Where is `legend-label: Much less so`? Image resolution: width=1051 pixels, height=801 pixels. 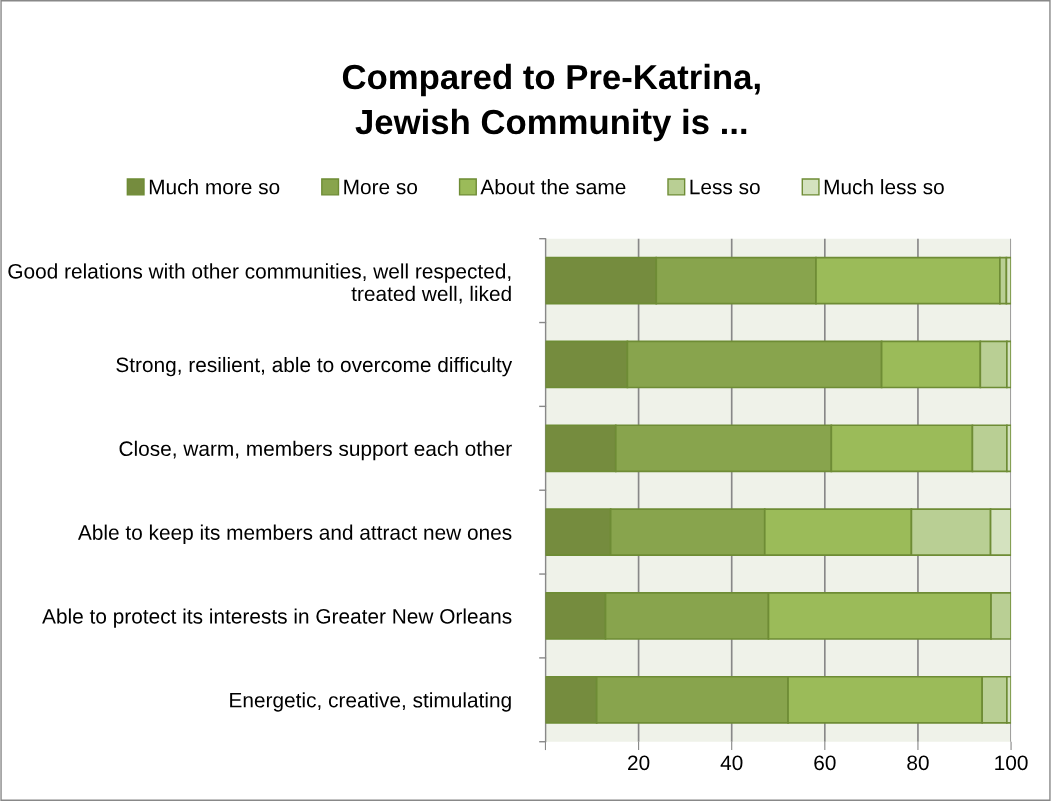 legend-label: Much less so is located at coordinates (884, 187).